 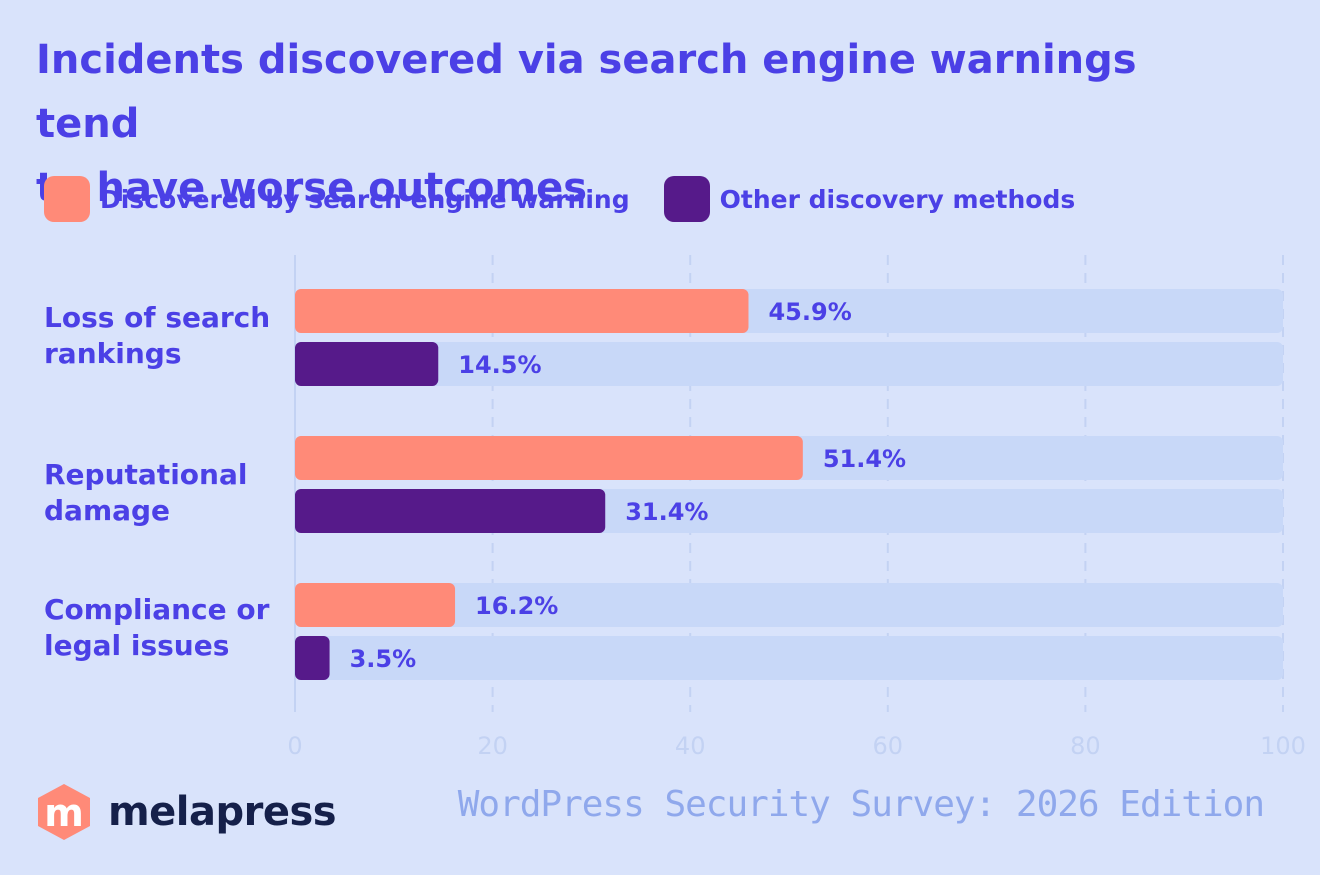 I want to click on data-label: 31.4%, so click(x=666, y=512).